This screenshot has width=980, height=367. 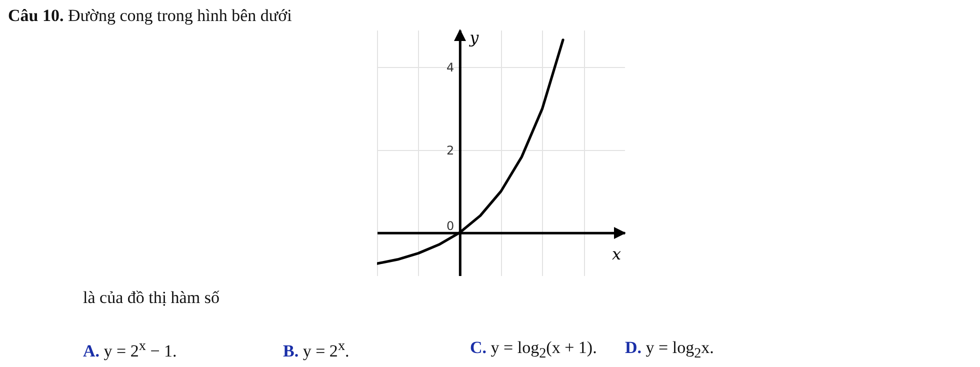 I want to click on y-axis-title: y, so click(x=474, y=37).